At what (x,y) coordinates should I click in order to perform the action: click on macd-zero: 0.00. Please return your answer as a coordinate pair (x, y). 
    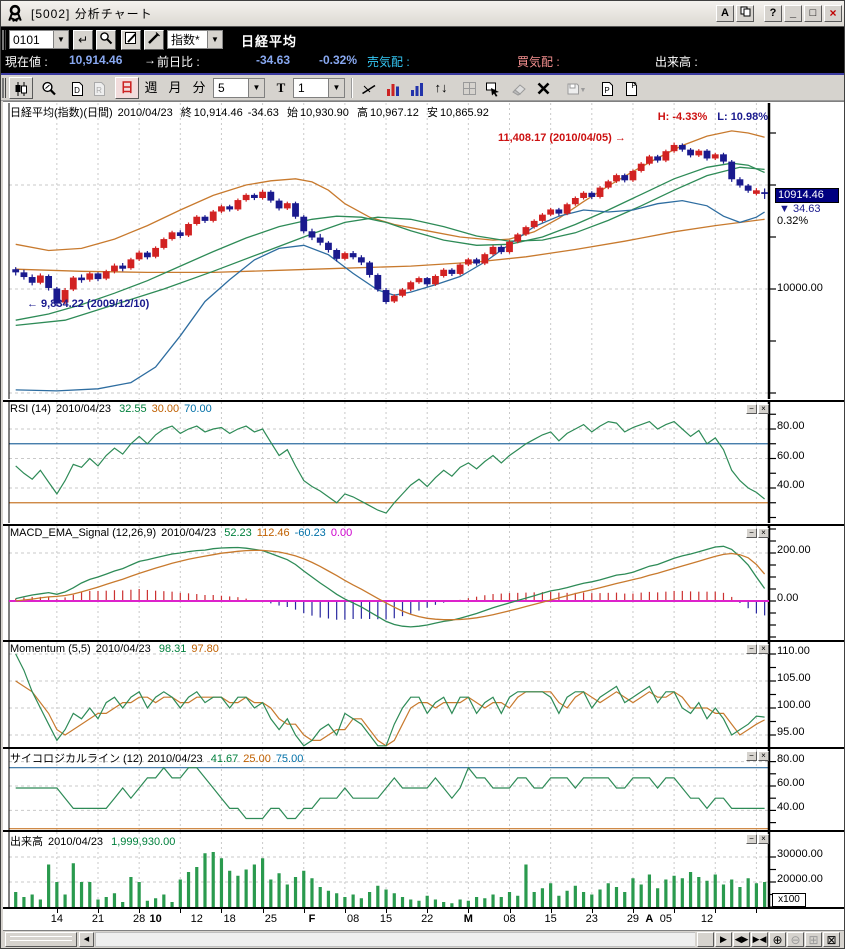
    Looking at the image, I should click on (341, 533).